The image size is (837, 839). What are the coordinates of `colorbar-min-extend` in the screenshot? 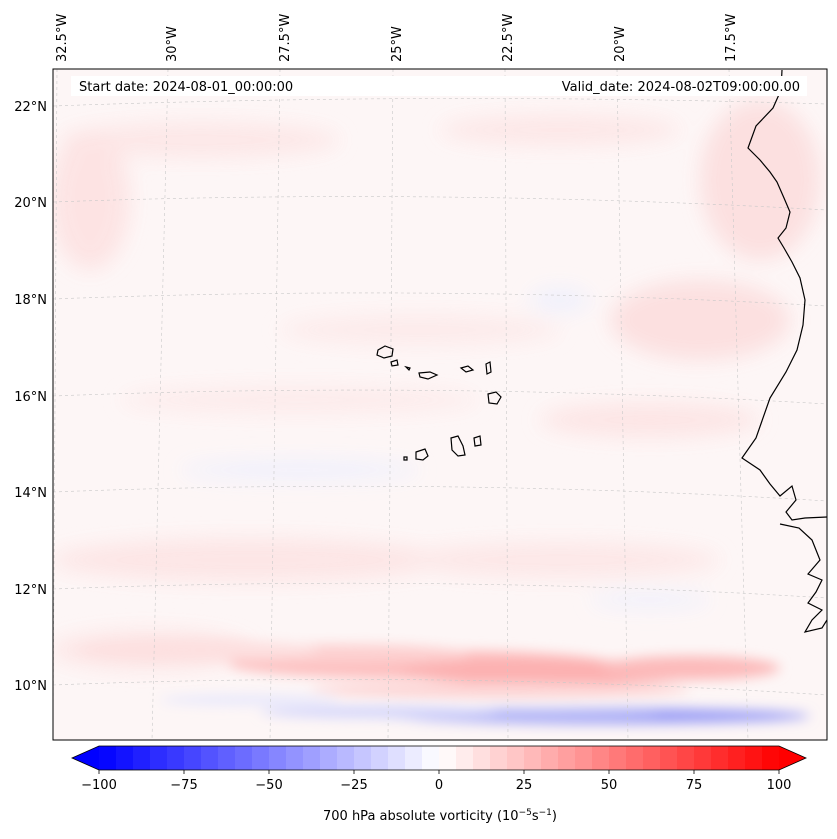 It's located at (85, 758).